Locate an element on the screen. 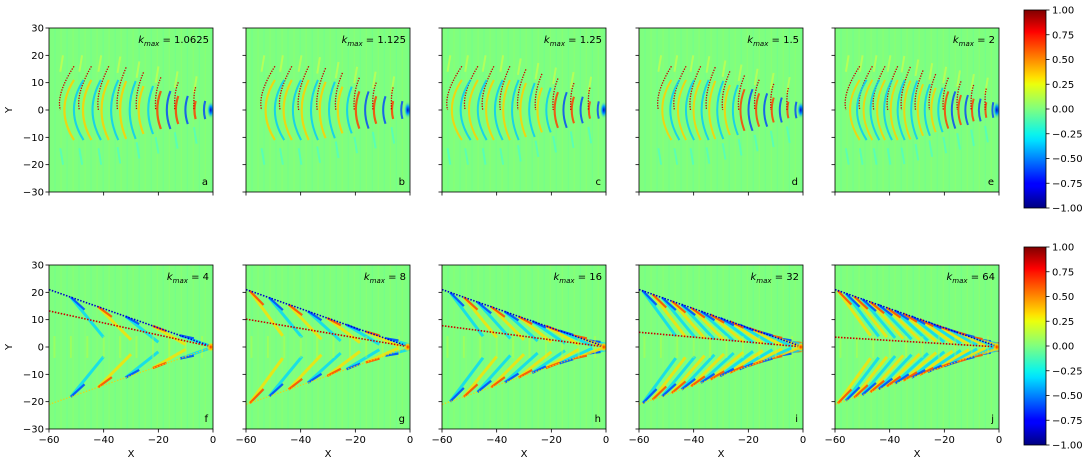 The image size is (1090, 467). panel-c: kmax = 1.25 c is located at coordinates (522, 111).